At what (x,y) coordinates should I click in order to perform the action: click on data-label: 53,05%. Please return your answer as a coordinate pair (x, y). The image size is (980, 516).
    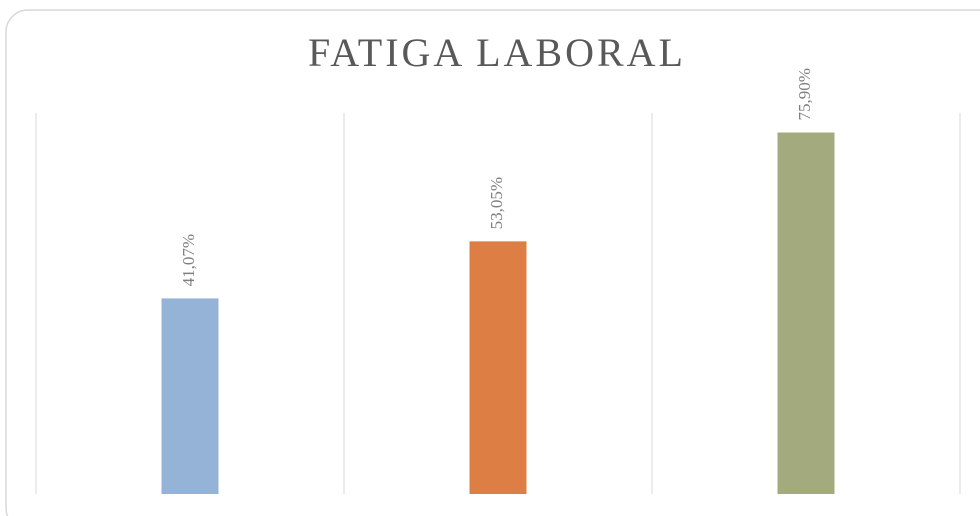
    Looking at the image, I should click on (496, 203).